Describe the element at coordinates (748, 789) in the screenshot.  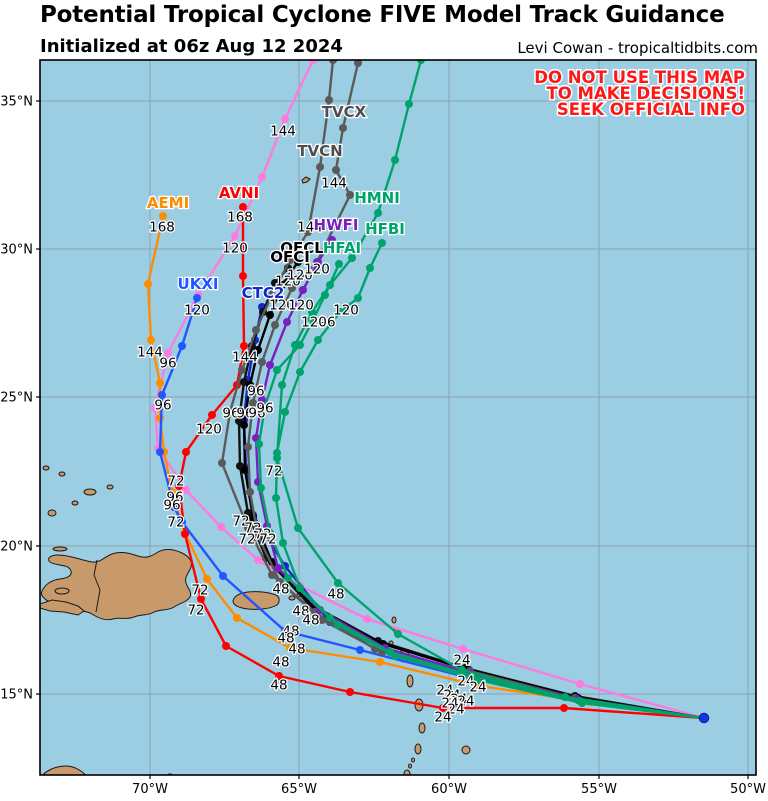
I see `x-tick-label: 50°W` at that location.